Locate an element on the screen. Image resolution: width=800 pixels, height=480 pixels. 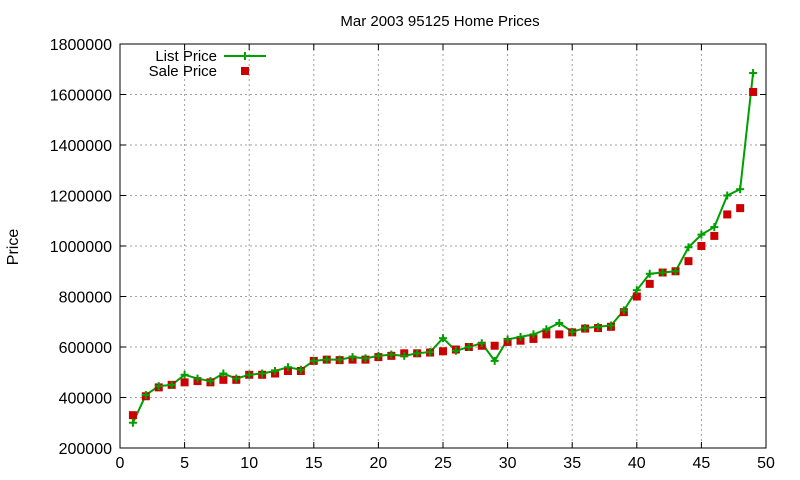
y-axis-label: Price is located at coordinates (13, 247).